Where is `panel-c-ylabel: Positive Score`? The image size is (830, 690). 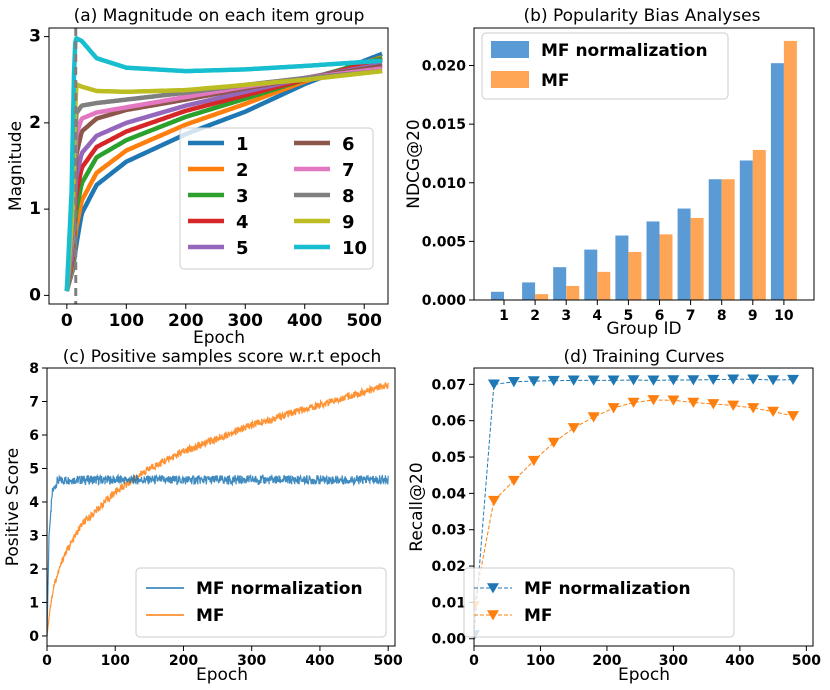 panel-c-ylabel: Positive Score is located at coordinates (13, 507).